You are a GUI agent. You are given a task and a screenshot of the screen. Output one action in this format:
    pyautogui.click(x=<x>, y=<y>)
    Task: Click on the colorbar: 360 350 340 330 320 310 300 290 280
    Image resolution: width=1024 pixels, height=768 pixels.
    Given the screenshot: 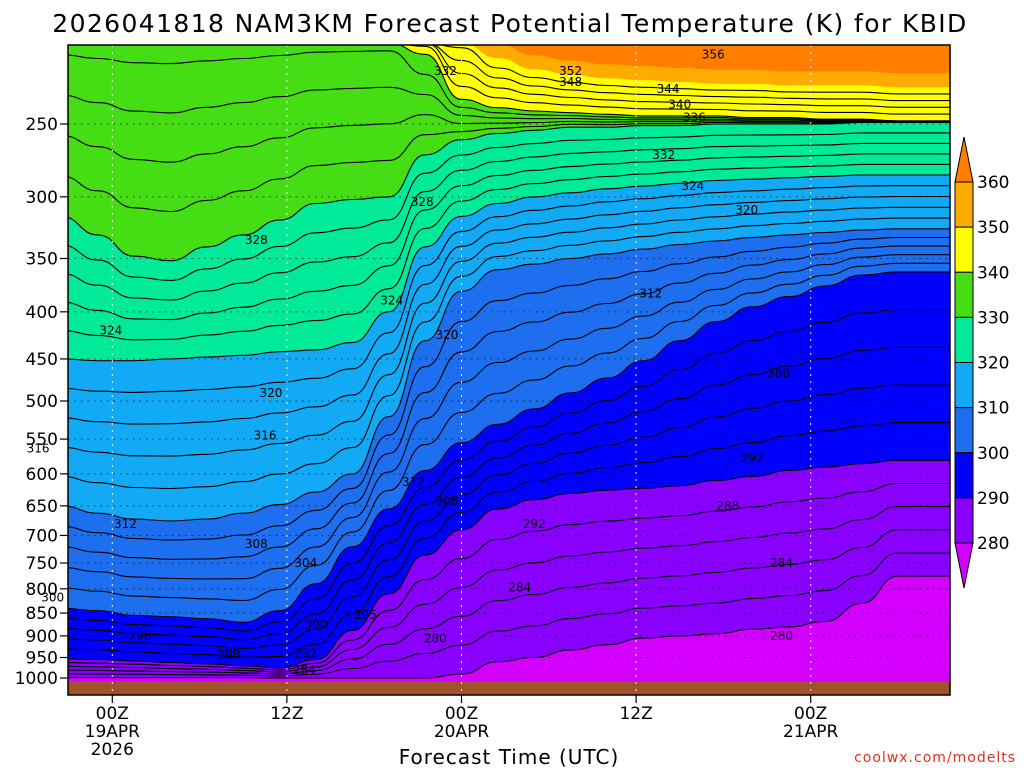 What is the action you would take?
    pyautogui.click(x=981, y=362)
    